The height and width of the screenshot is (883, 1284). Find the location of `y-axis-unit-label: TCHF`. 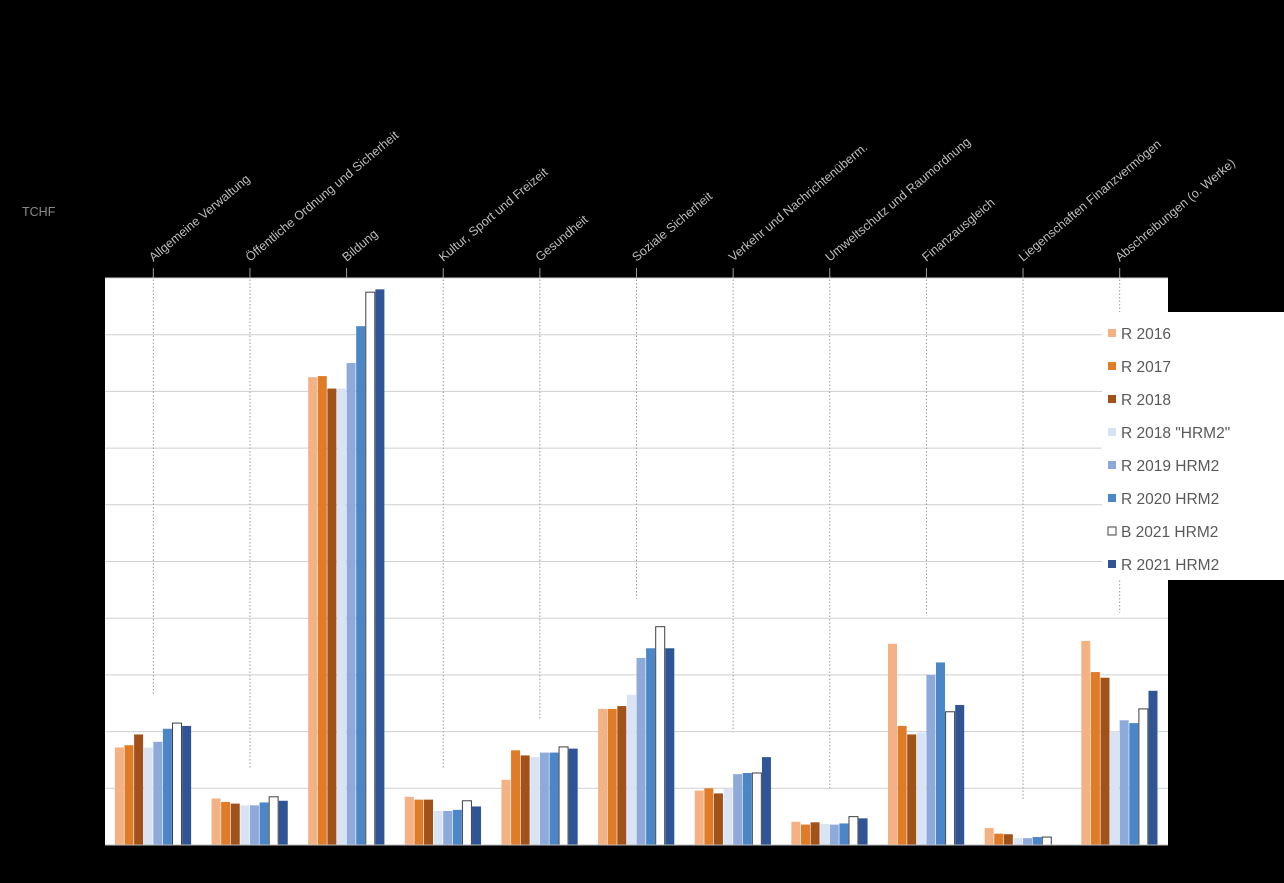

y-axis-unit-label: TCHF is located at coordinates (39, 212).